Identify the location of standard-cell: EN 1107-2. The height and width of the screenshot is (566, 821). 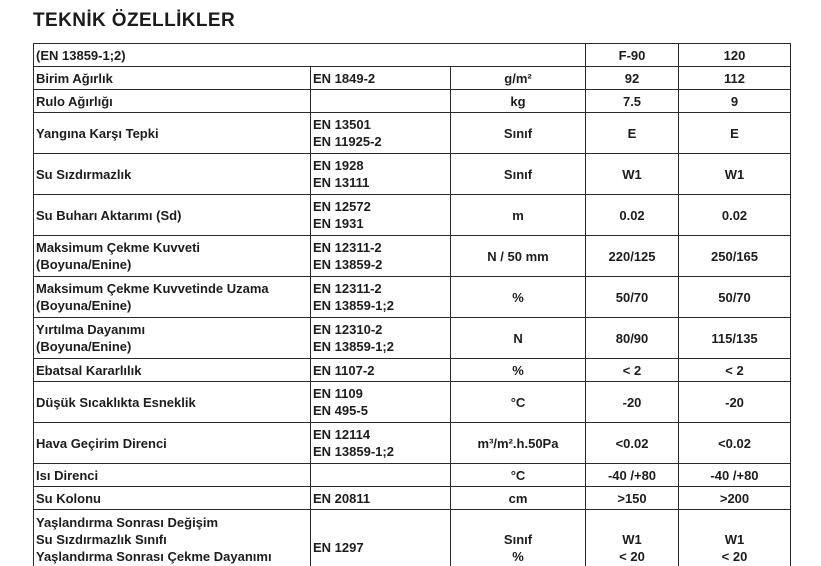
(380, 370).